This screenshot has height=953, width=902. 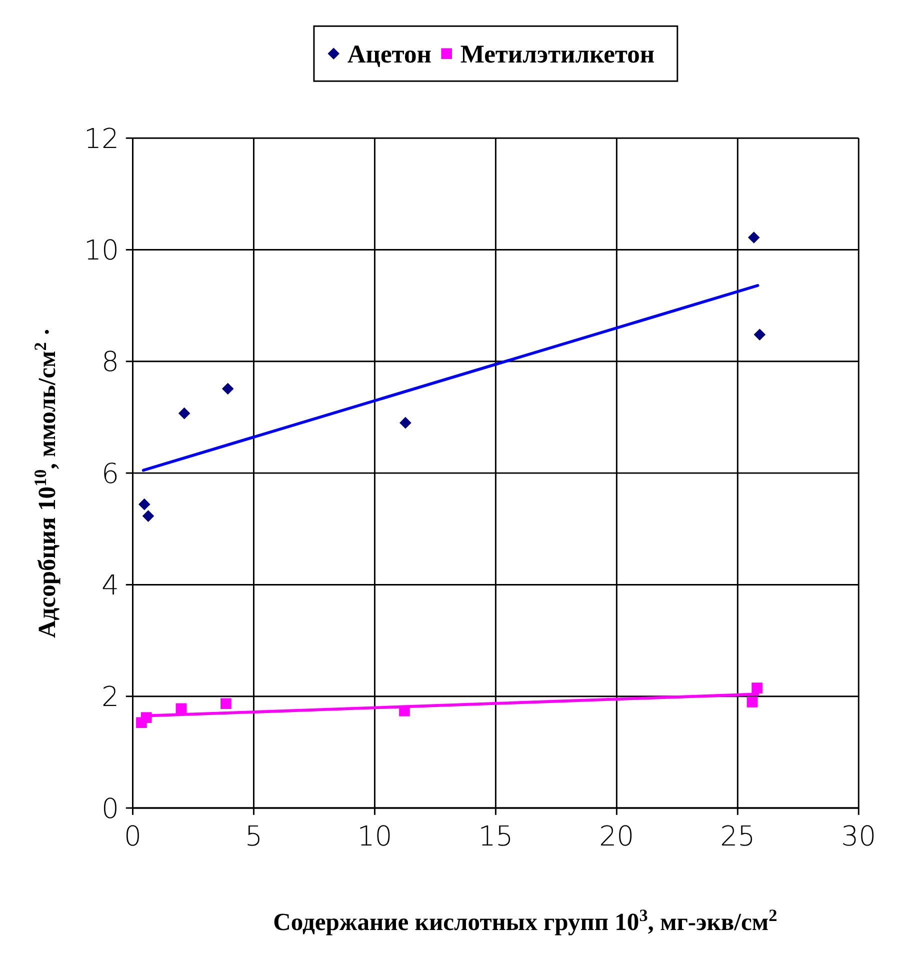 I want to click on x-tick-label: 5, so click(x=253, y=836).